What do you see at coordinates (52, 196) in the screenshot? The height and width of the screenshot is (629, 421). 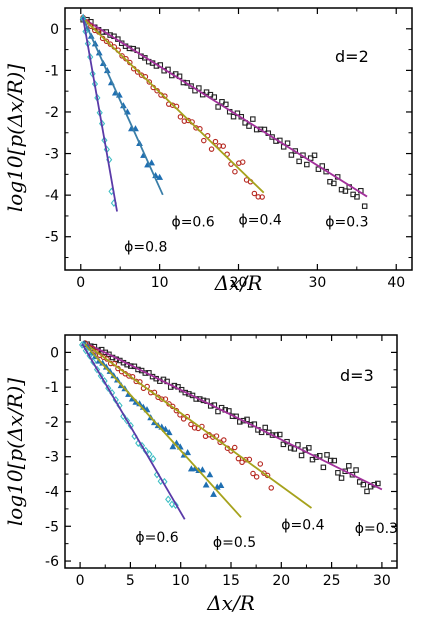 I see `y-tick-label: -4` at bounding box center [52, 196].